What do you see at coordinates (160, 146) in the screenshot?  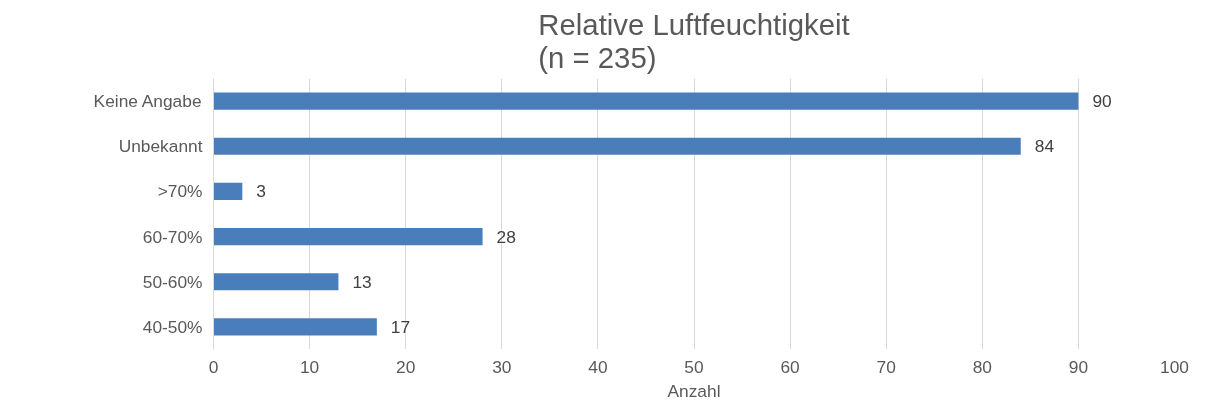 I see `y-tick-label: Unbekannt` at bounding box center [160, 146].